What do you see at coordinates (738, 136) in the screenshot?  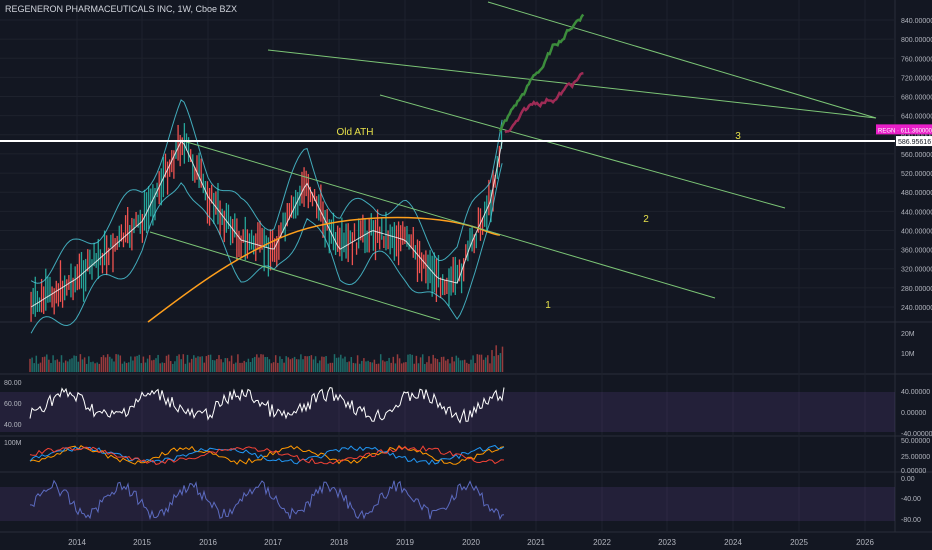 I see `wave-label-3: 3` at bounding box center [738, 136].